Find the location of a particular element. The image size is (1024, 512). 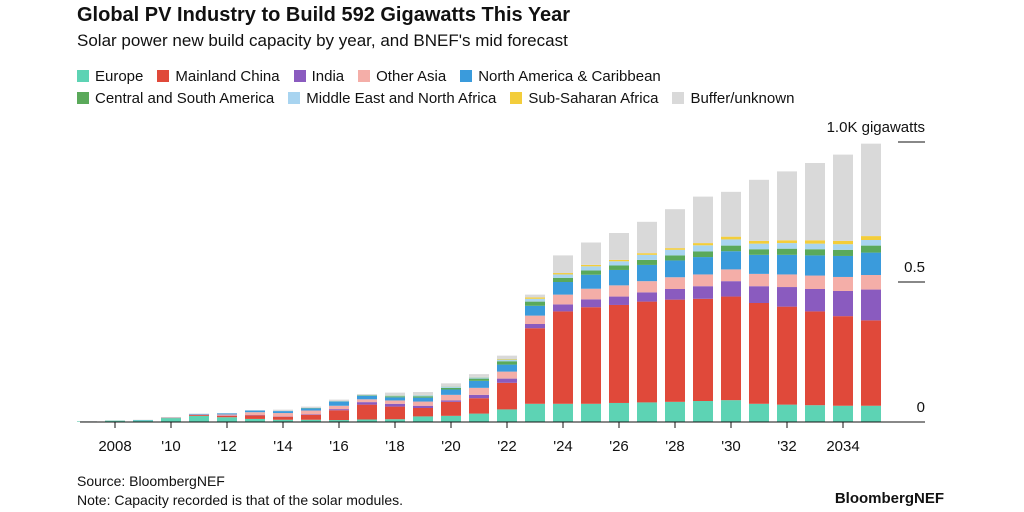

x-tick-label: '30 is located at coordinates (731, 446).